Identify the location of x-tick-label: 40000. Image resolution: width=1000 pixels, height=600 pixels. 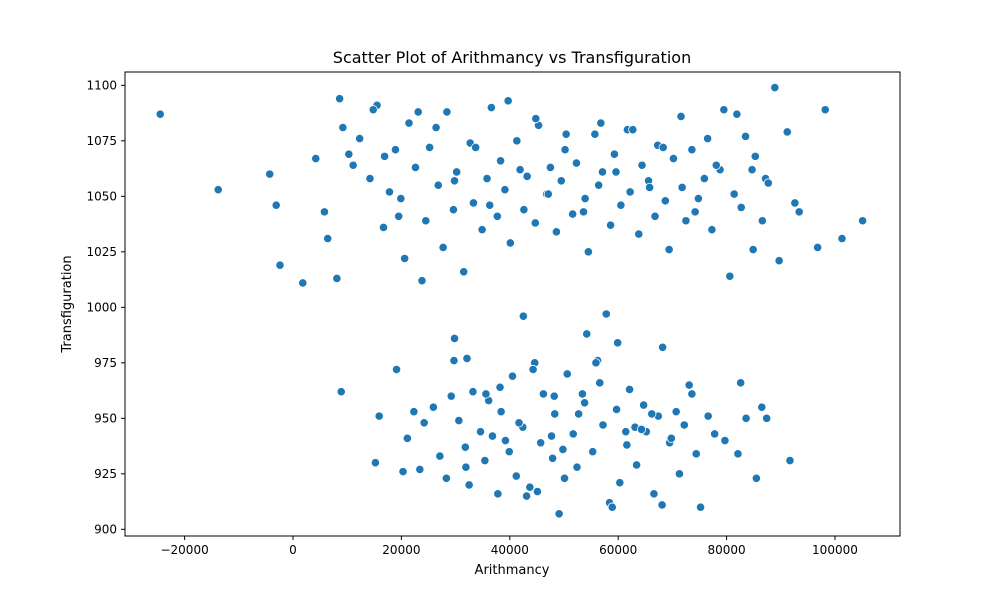
(510, 550).